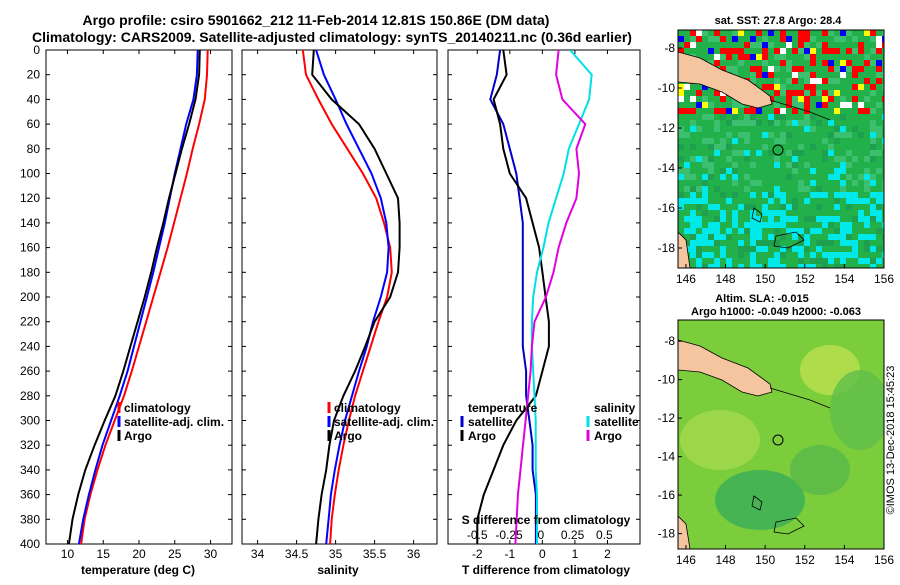  Describe the element at coordinates (30, 544) in the screenshot. I see `depth-tick-label: 400` at that location.